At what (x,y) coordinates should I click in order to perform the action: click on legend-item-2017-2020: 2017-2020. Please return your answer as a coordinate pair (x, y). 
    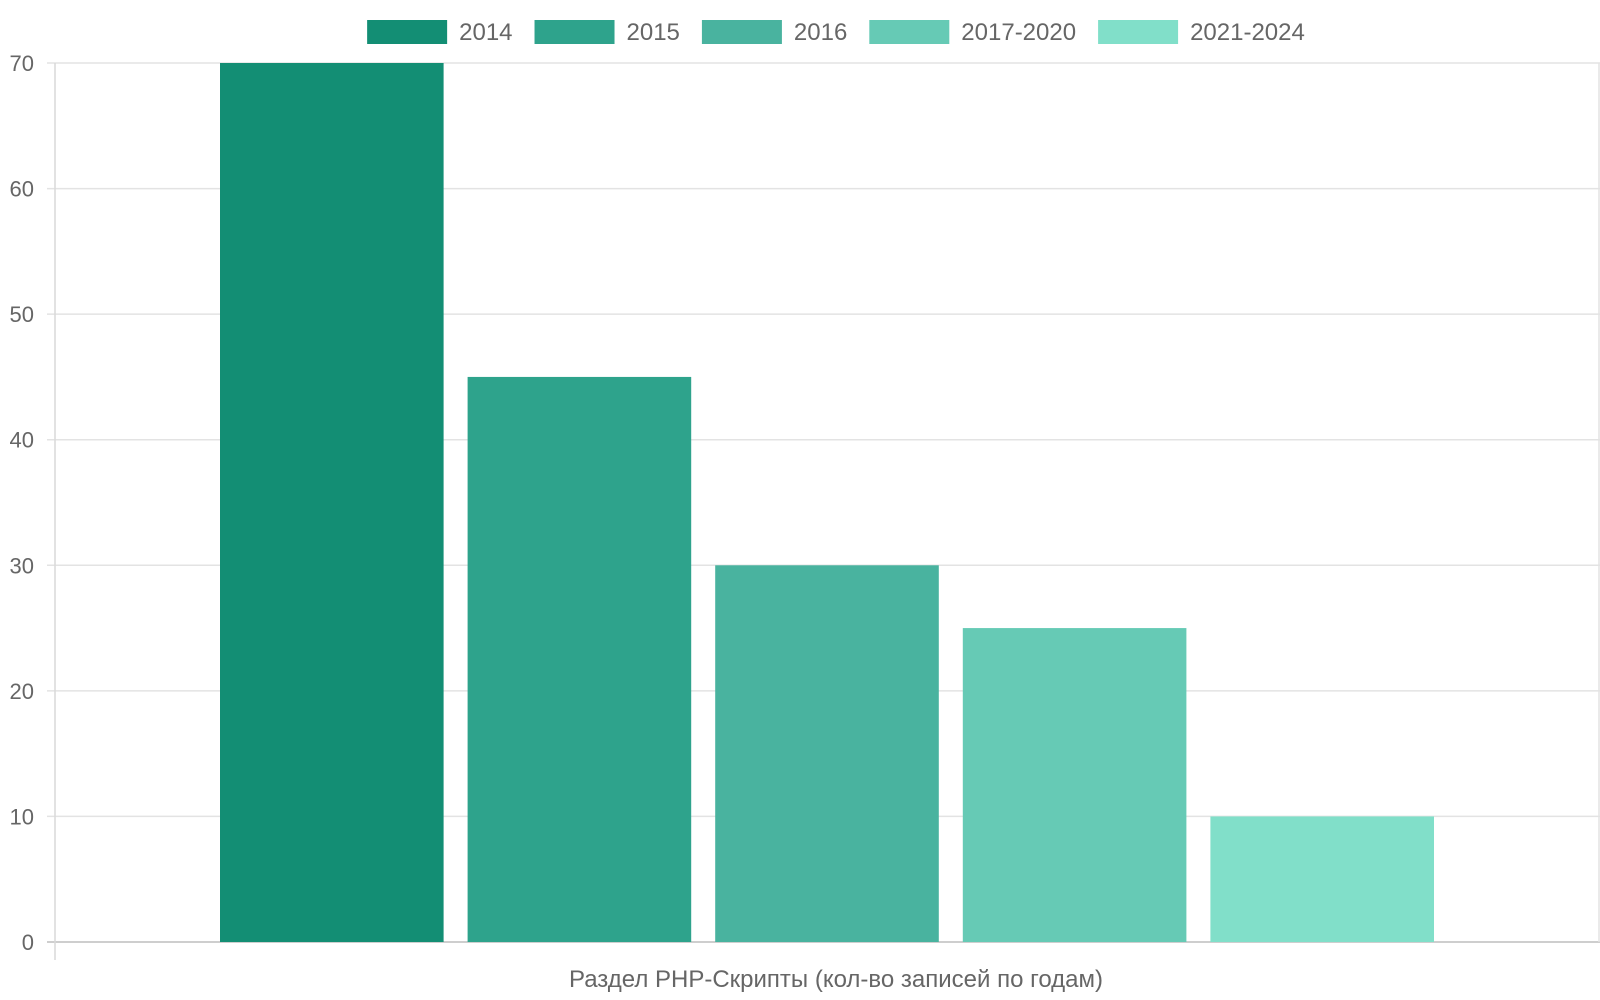
    Looking at the image, I should click on (972, 32).